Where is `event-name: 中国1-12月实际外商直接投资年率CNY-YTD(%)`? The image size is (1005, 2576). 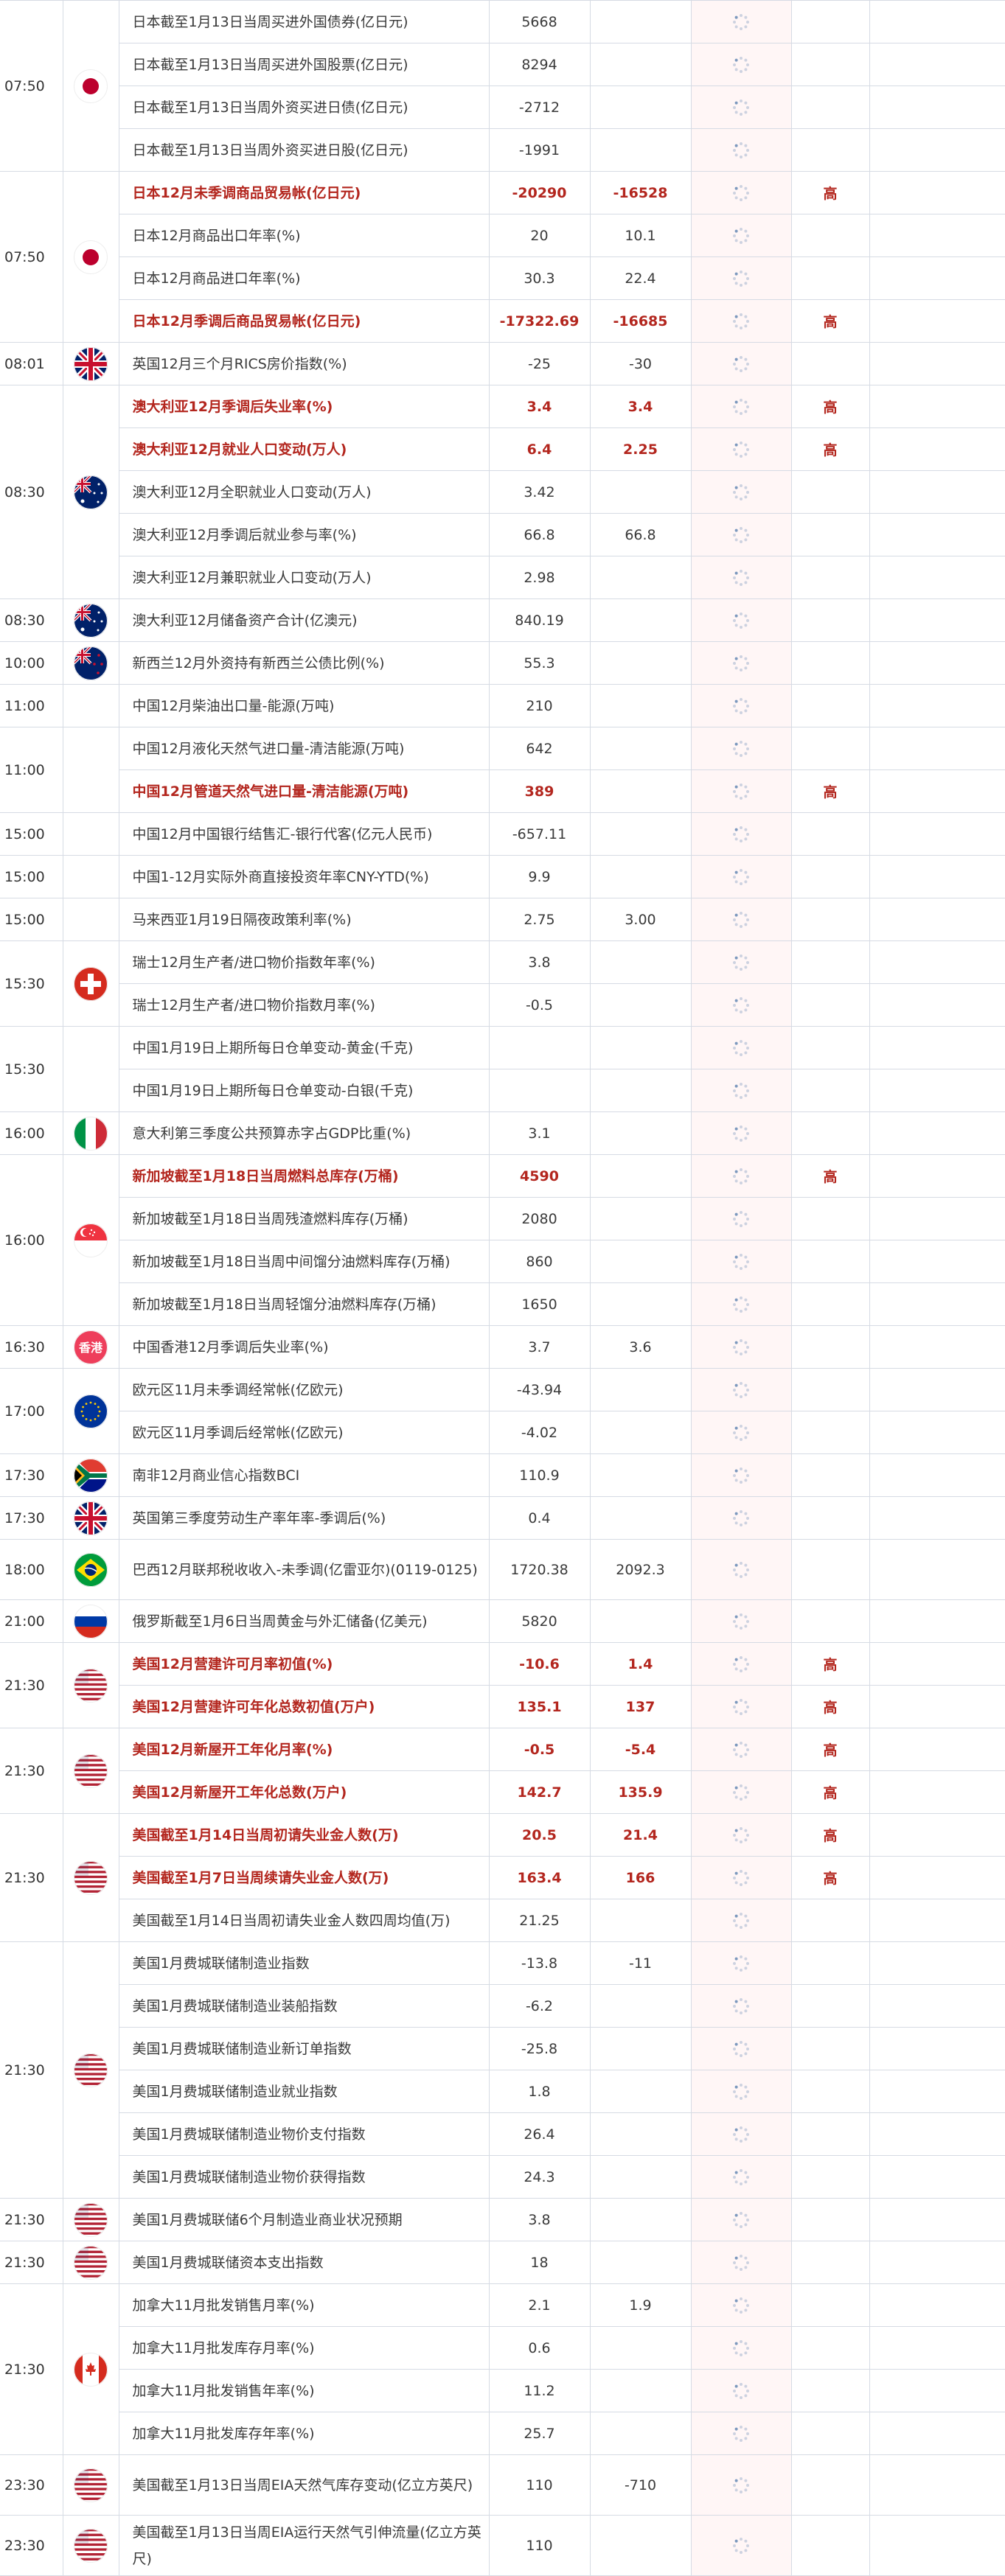 event-name: 中国1-12月实际外商直接投资年率CNY-YTD(%) is located at coordinates (304, 876).